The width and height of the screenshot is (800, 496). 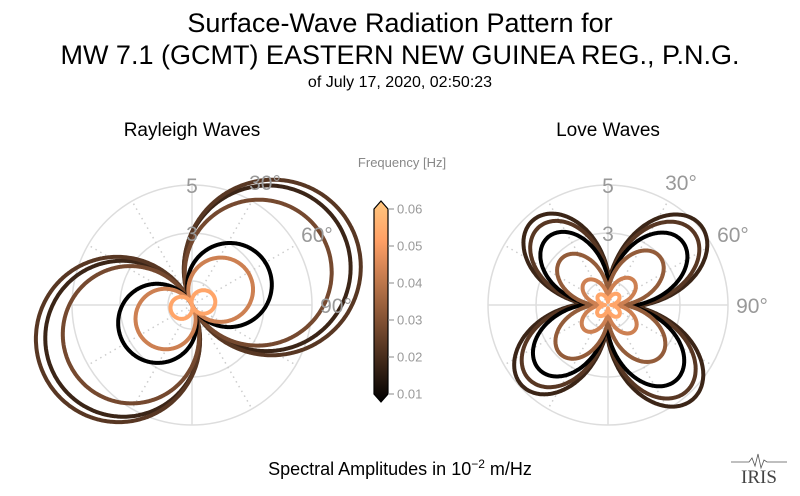 I want to click on rayleigh-curve-0.045Hz, so click(x=194, y=303).